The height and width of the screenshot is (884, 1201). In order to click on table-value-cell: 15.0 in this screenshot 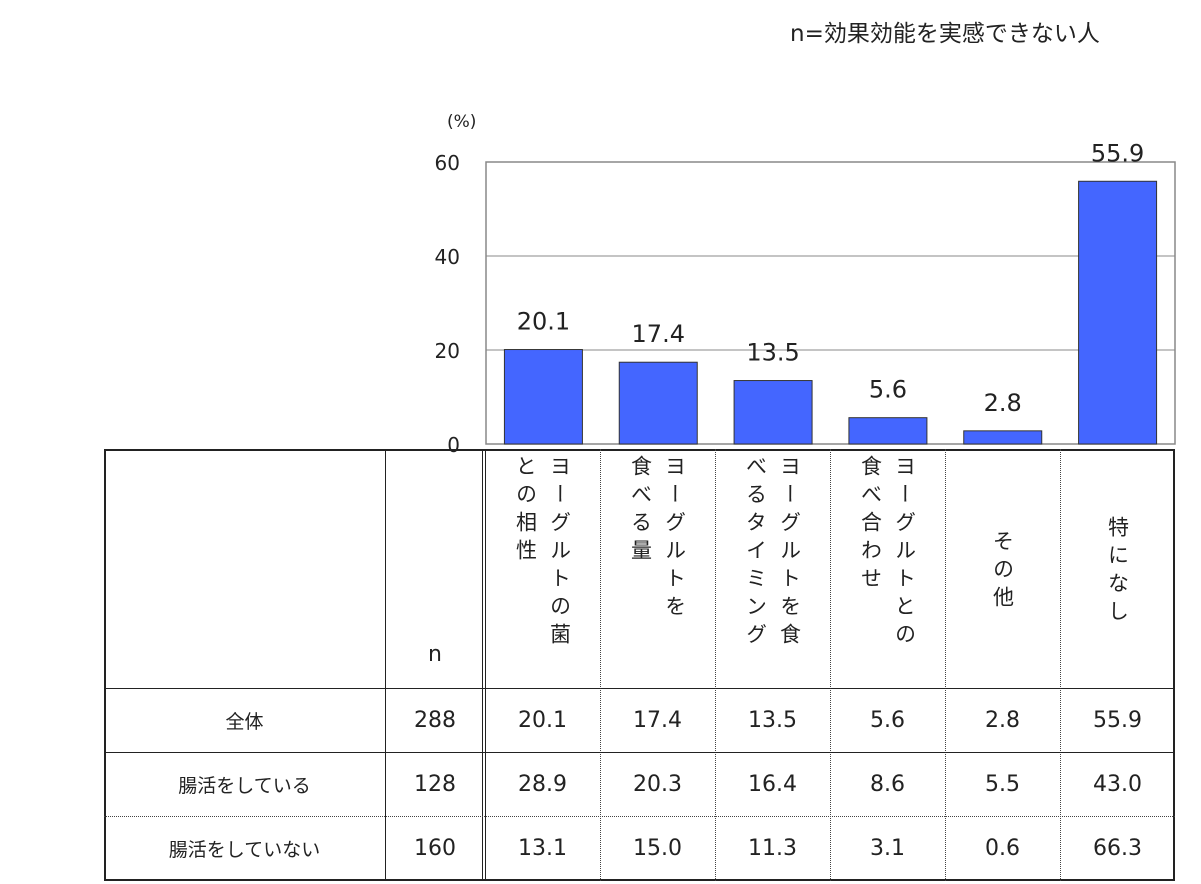, I will do `click(657, 848)`.